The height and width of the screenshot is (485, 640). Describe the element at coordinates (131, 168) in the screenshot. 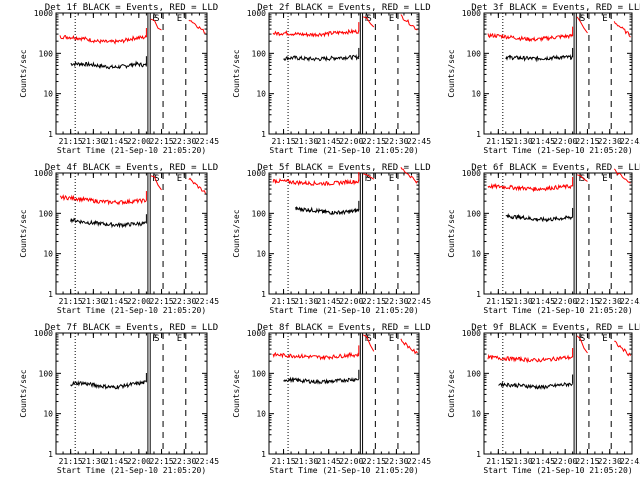

I see `panel-title: Det 4f BLACK = Events, RED = LLD` at that location.